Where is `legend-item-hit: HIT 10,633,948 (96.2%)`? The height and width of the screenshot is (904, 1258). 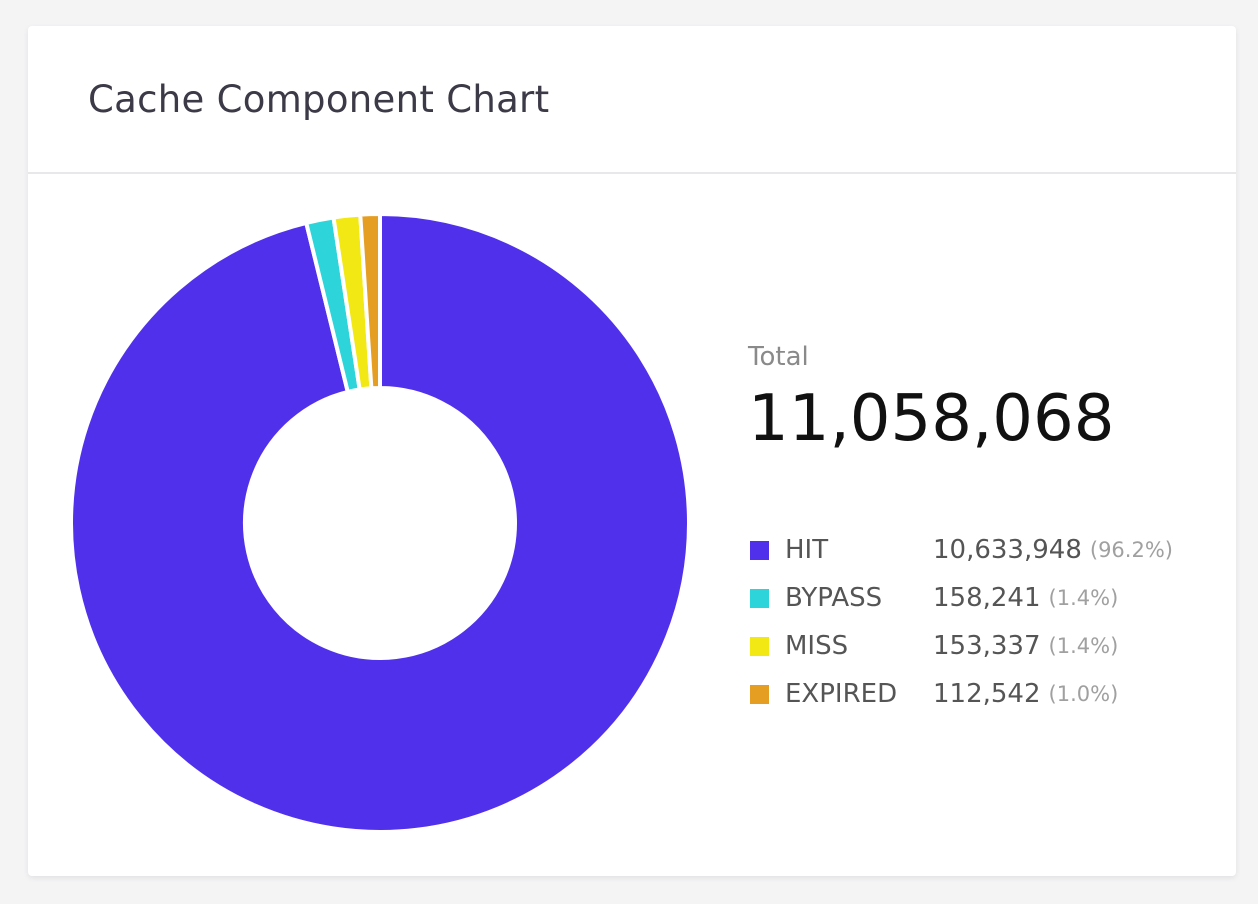
legend-item-hit: HIT 10,633,948 (96.2%) is located at coordinates (961, 550).